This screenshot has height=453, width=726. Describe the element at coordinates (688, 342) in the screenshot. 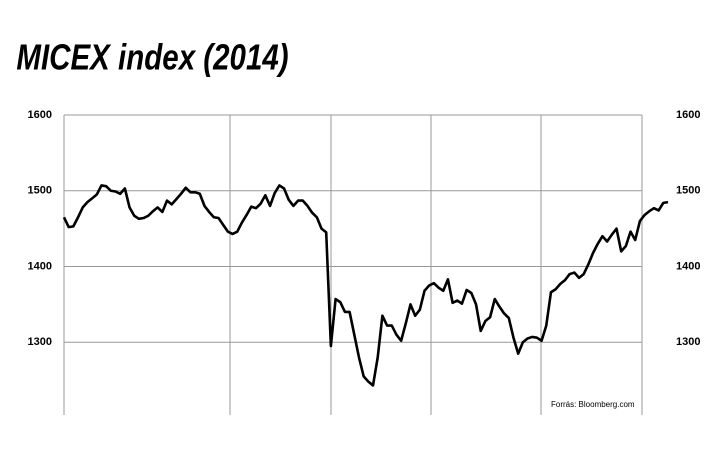

I see `y2-tick-label: 1300` at that location.